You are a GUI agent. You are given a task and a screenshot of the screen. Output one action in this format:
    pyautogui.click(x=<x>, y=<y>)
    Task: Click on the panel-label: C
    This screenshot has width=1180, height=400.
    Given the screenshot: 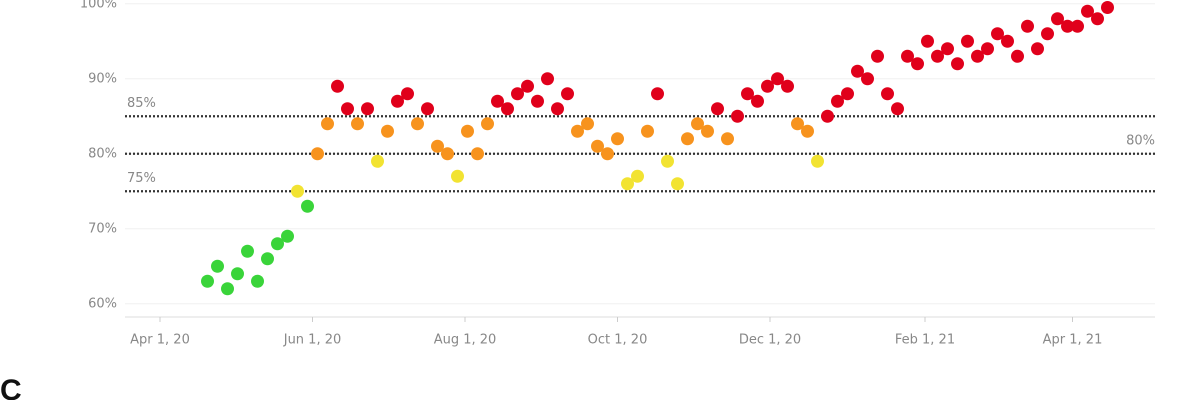 What is the action you would take?
    pyautogui.click(x=11, y=387)
    